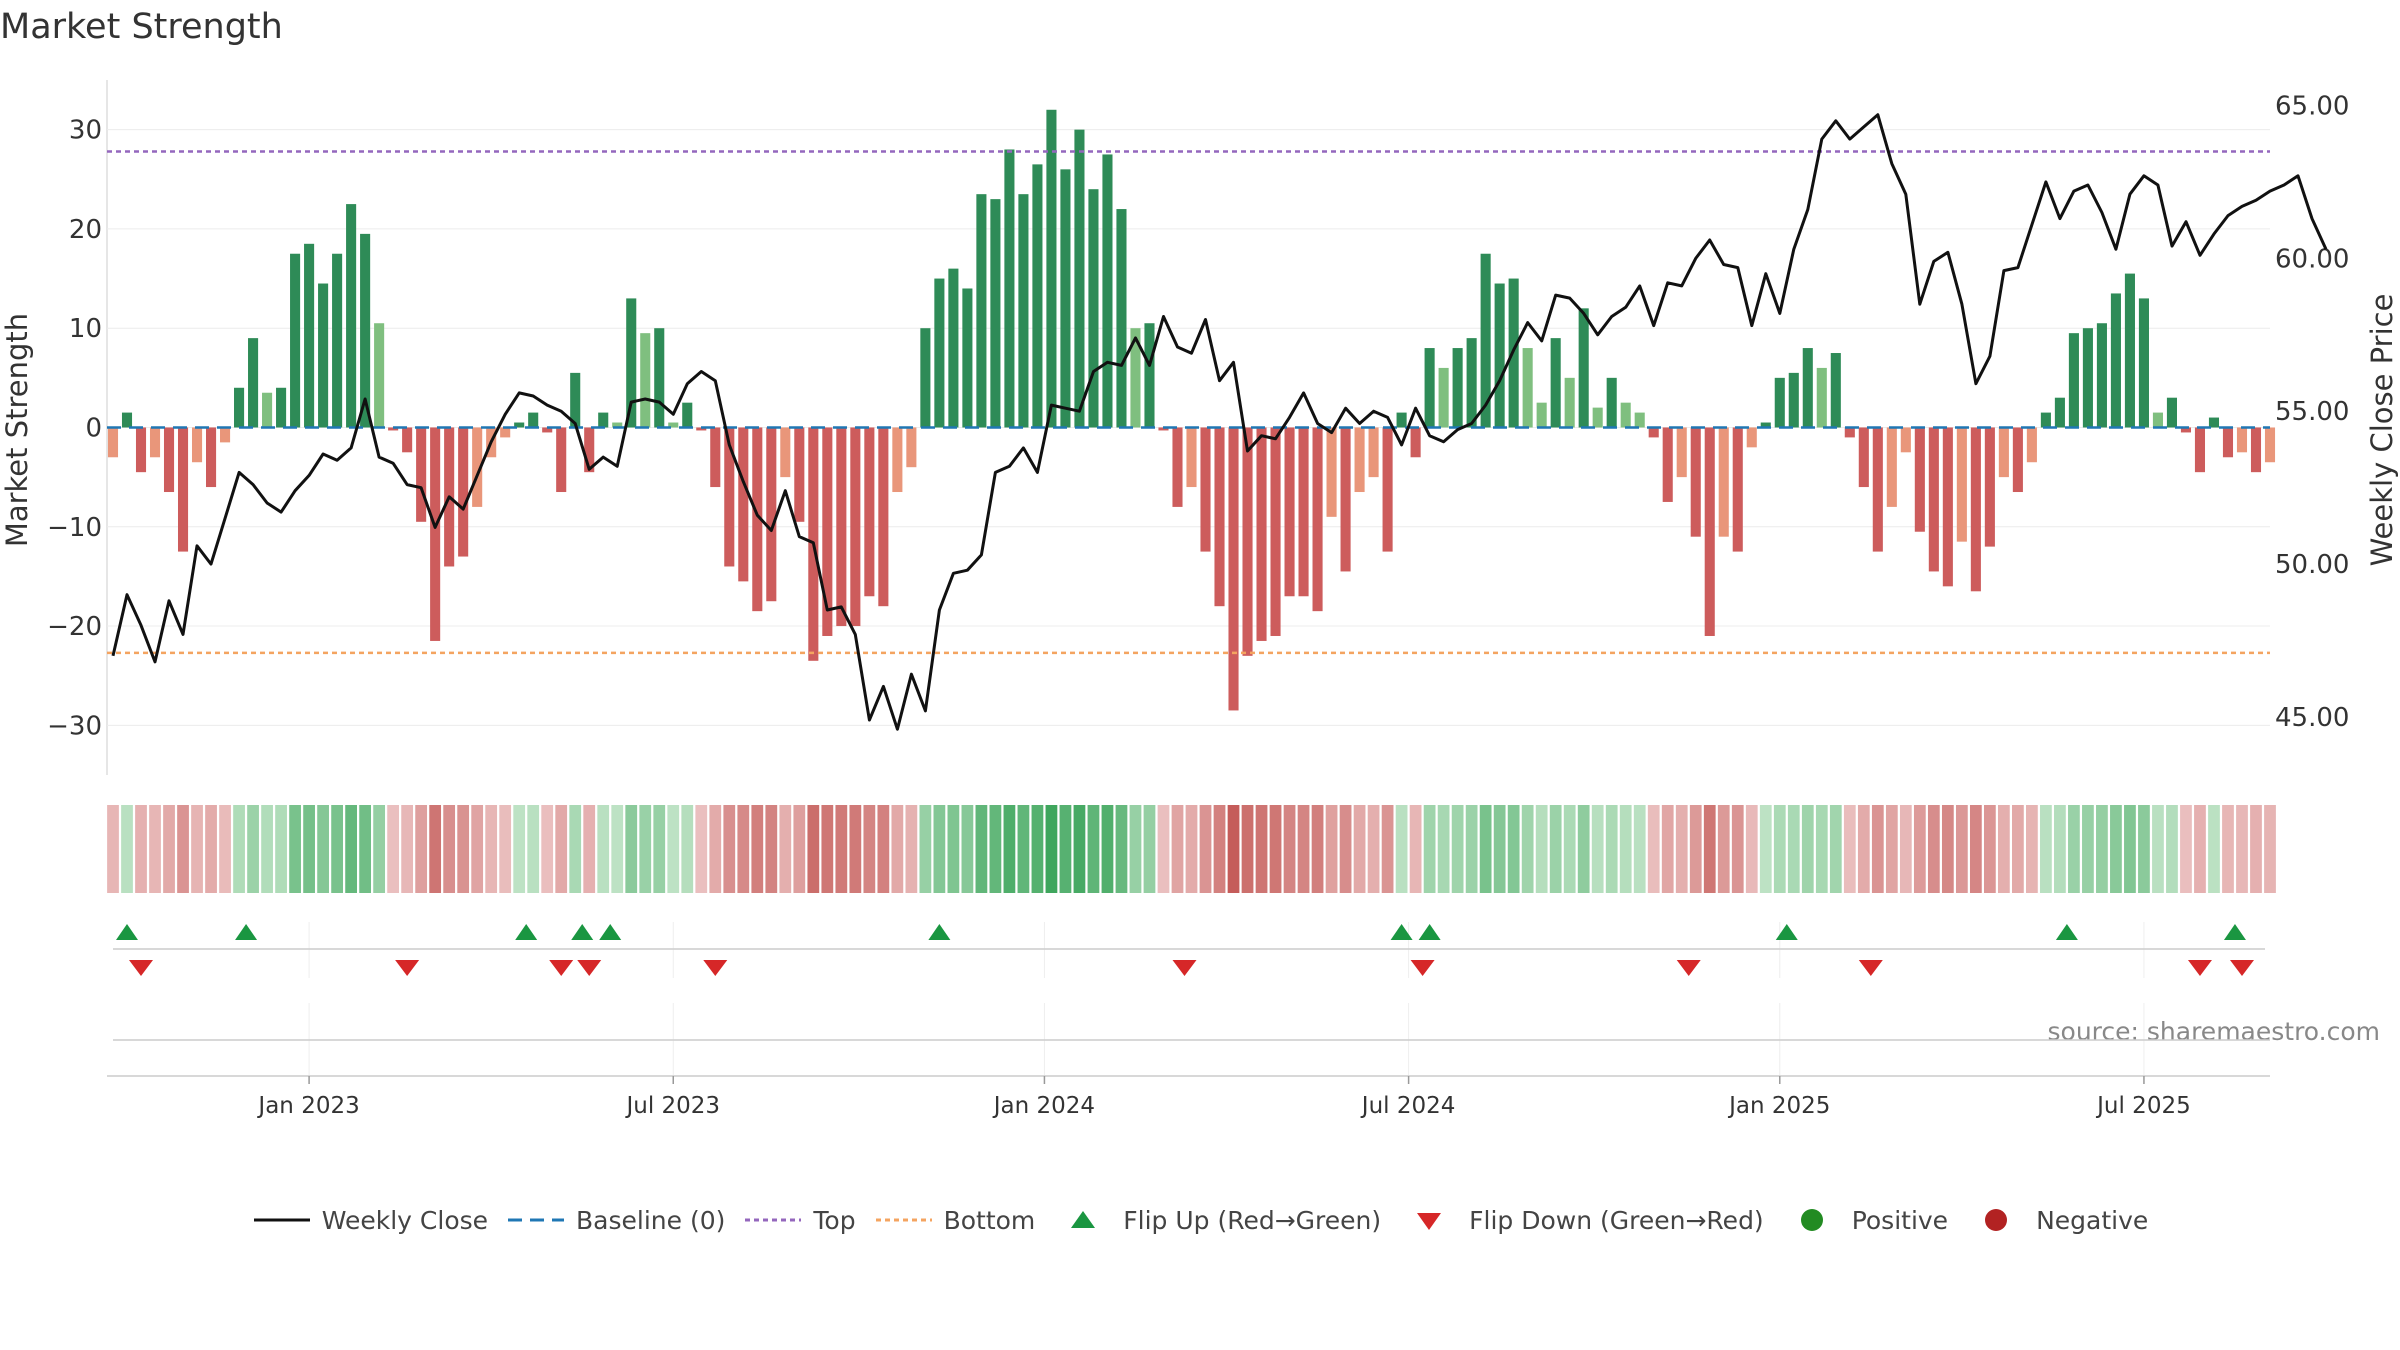  What do you see at coordinates (904, 1220) in the screenshot?
I see `legend-bottom-symbol` at bounding box center [904, 1220].